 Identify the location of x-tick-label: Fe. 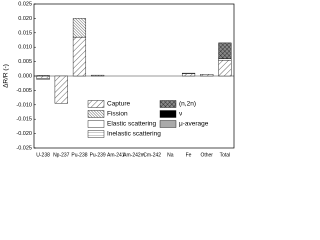
(189, 155).